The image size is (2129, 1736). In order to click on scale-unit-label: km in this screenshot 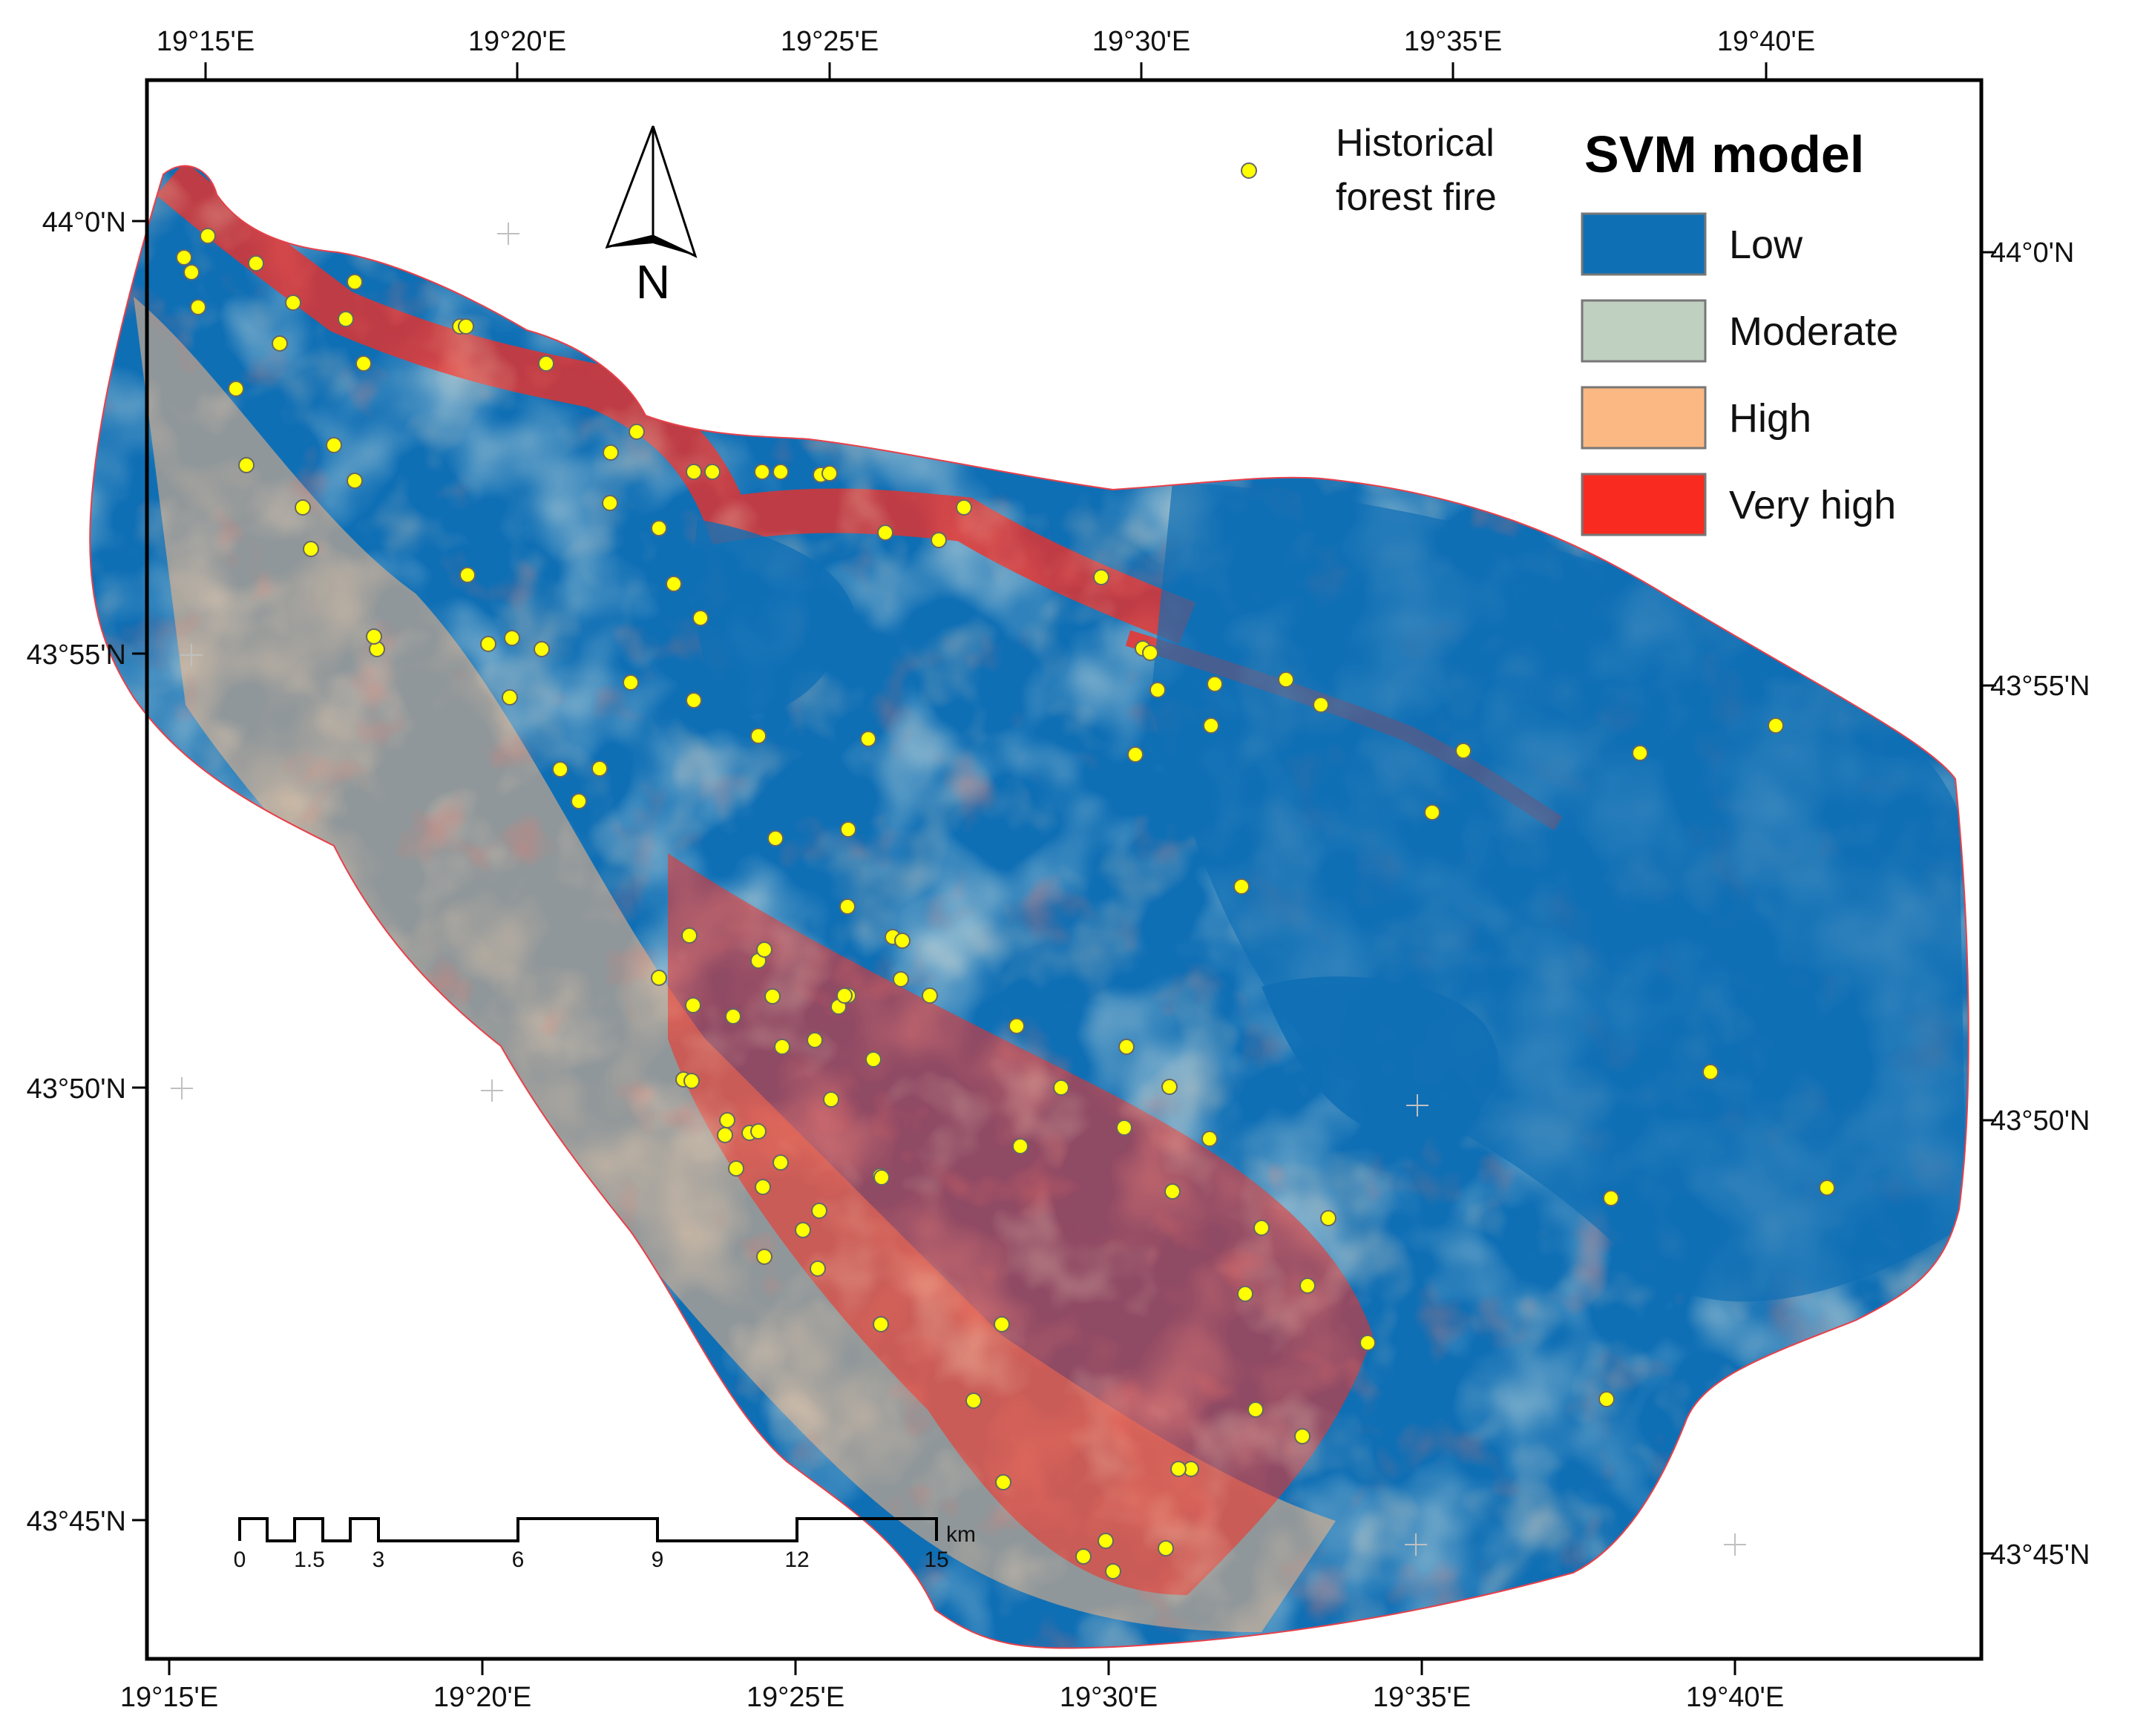, I will do `click(961, 1535)`.